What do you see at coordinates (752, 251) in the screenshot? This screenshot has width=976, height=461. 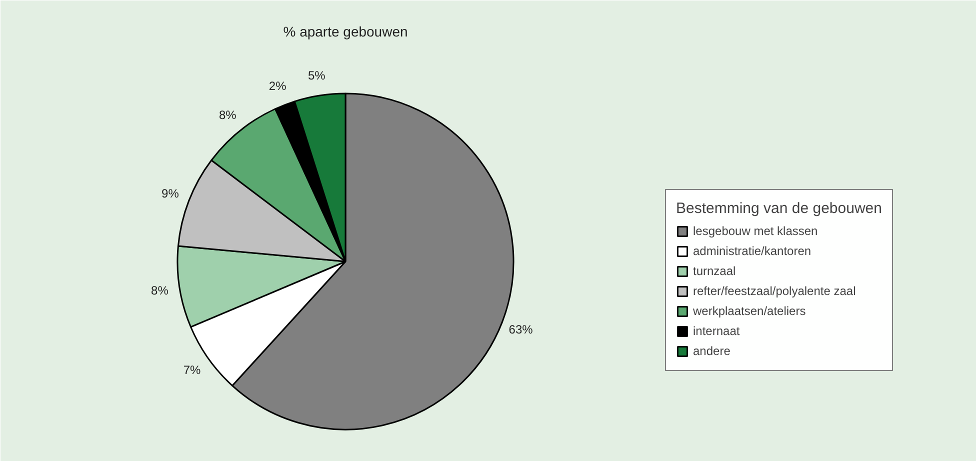 I see `legend-label: administratie/kantoren` at bounding box center [752, 251].